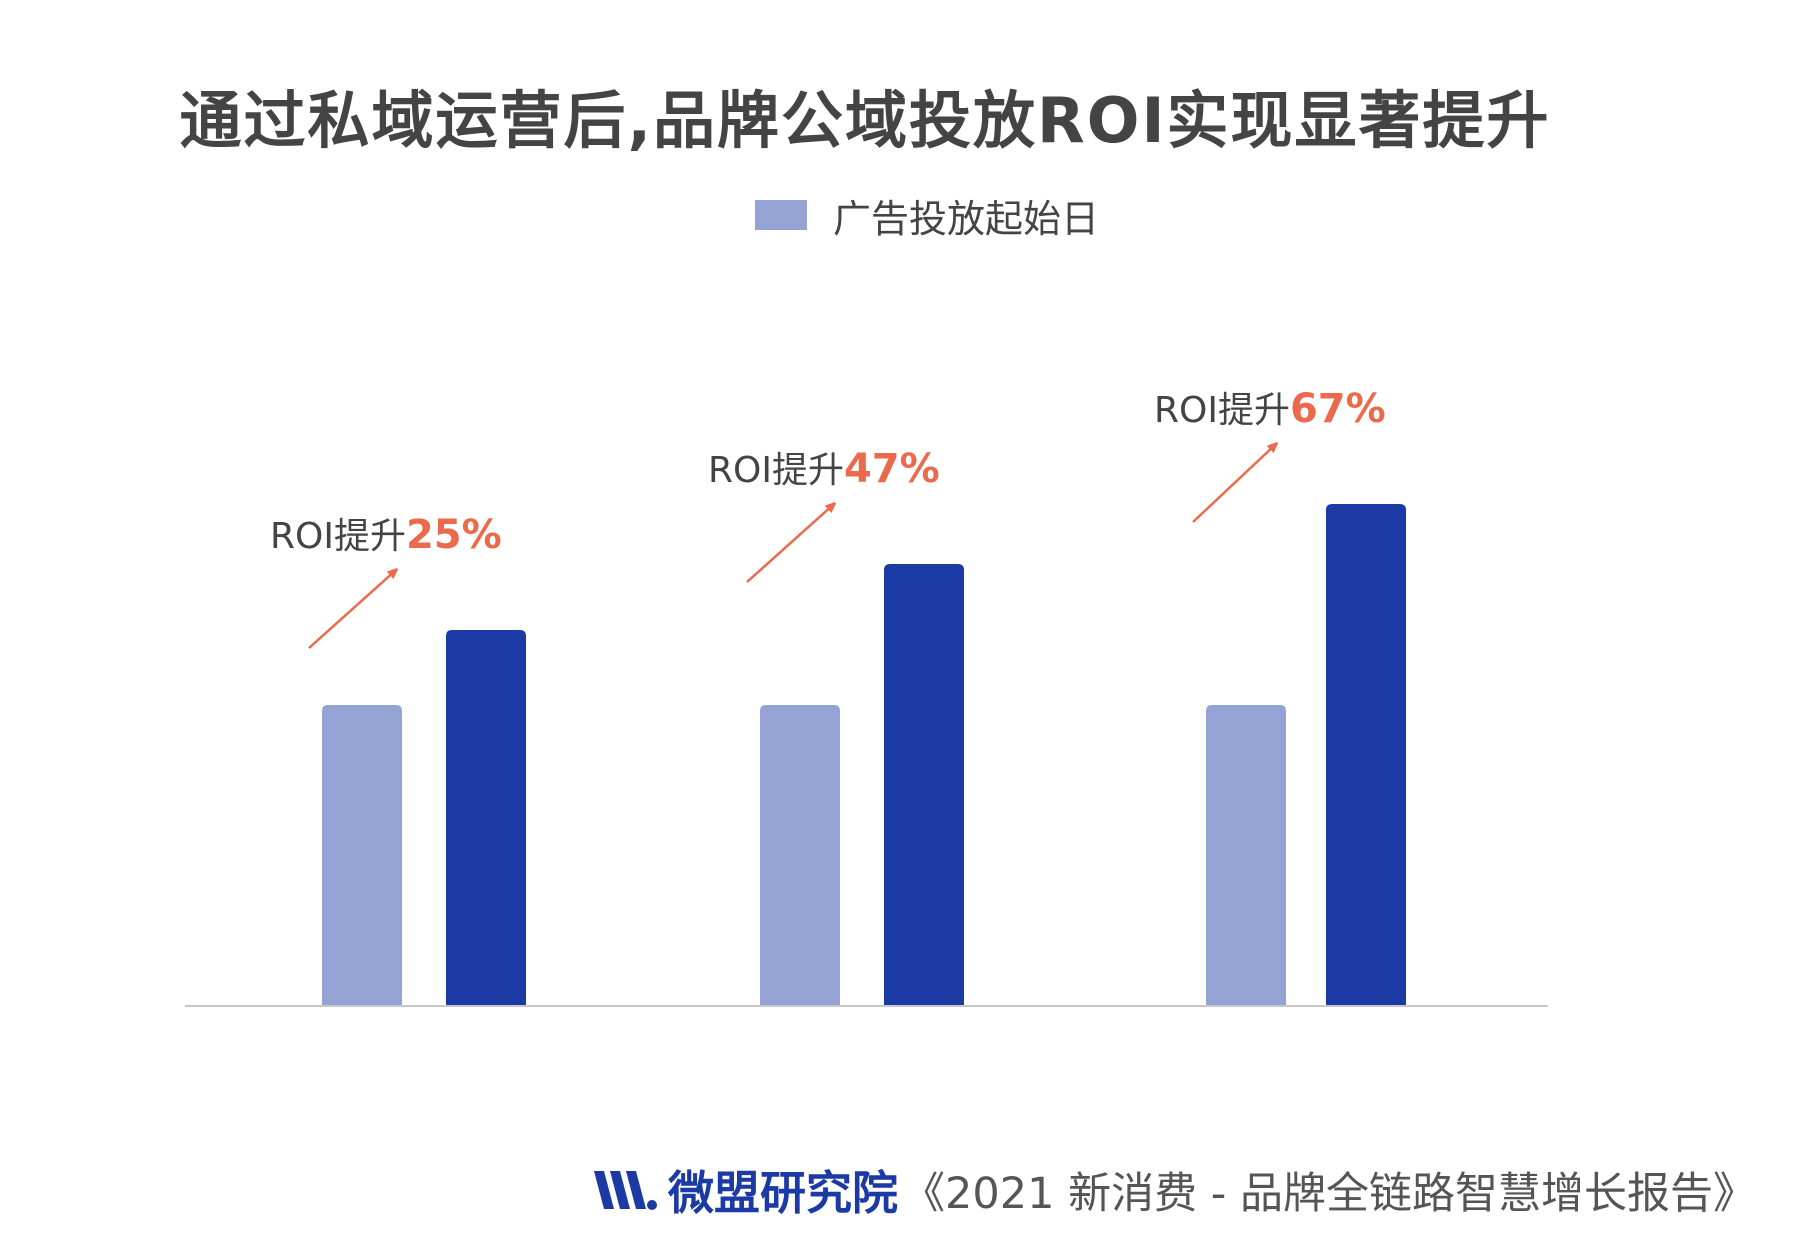  What do you see at coordinates (625, 1190) in the screenshot?
I see `weimob-logo-icon` at bounding box center [625, 1190].